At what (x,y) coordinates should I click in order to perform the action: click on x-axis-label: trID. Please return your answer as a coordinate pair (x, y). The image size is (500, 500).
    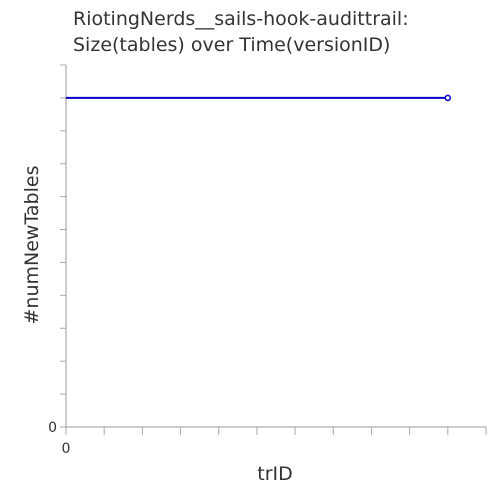
    Looking at the image, I should click on (275, 474).